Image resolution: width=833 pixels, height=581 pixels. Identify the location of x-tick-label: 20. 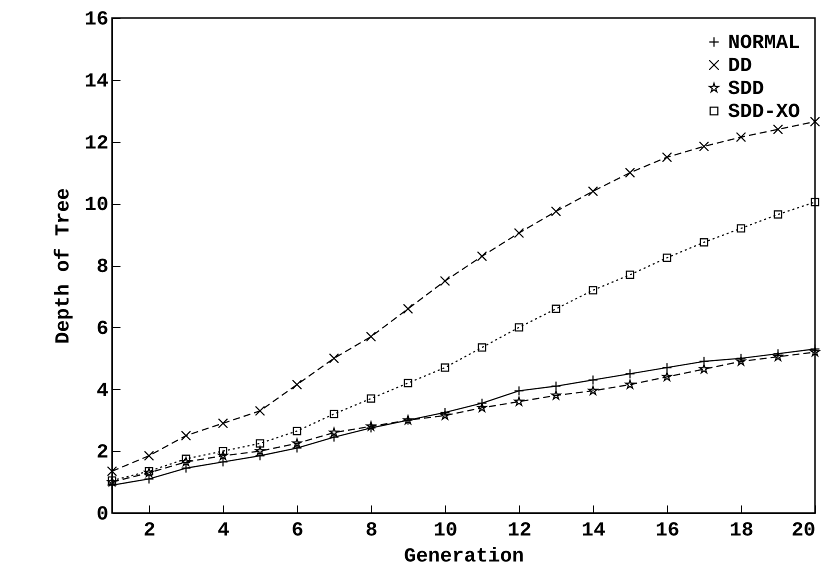
(803, 531).